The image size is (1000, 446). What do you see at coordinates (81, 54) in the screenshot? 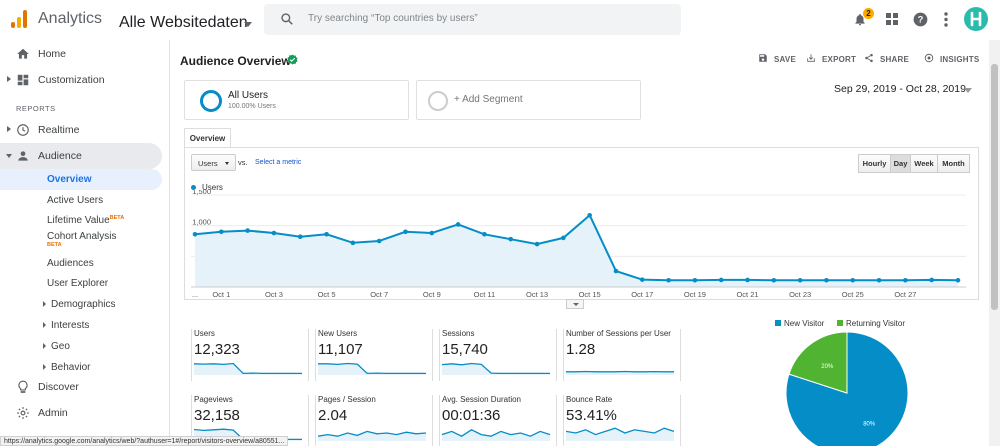
I see `sidebar-item-home: Home` at bounding box center [81, 54].